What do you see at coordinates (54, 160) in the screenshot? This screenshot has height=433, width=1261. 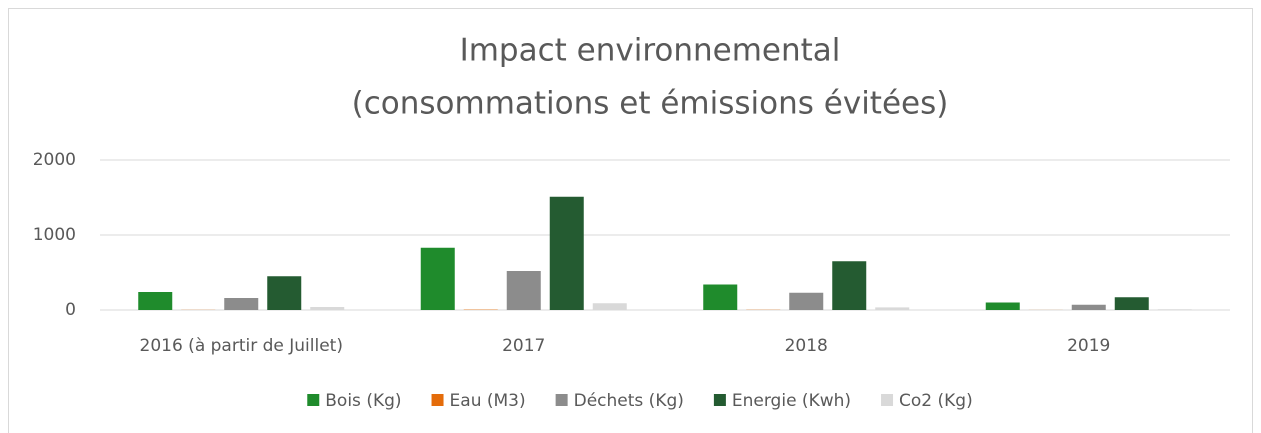 I see `y-tick-label: 2000` at bounding box center [54, 160].